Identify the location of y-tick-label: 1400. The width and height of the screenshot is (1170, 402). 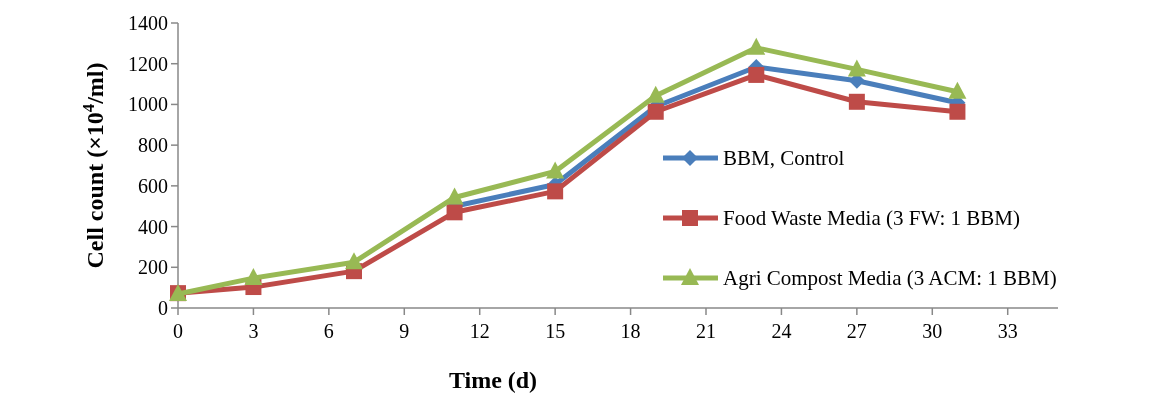
(148, 23).